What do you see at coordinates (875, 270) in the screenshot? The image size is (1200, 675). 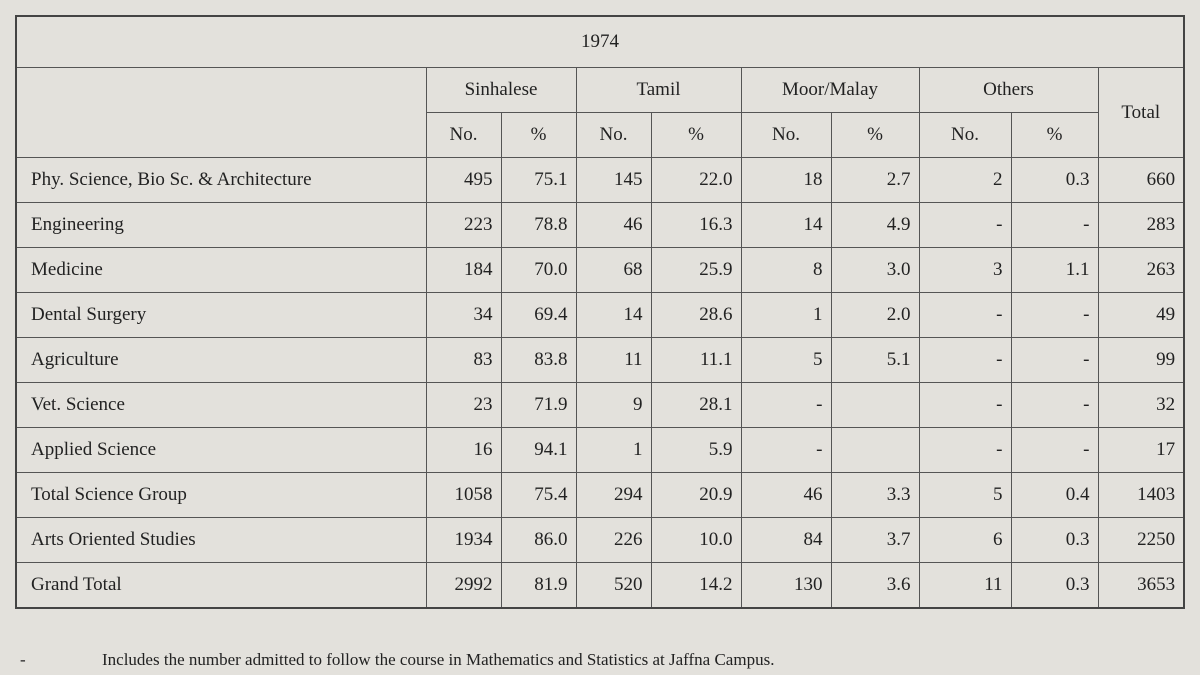 I see `cell: 3.0` at bounding box center [875, 270].